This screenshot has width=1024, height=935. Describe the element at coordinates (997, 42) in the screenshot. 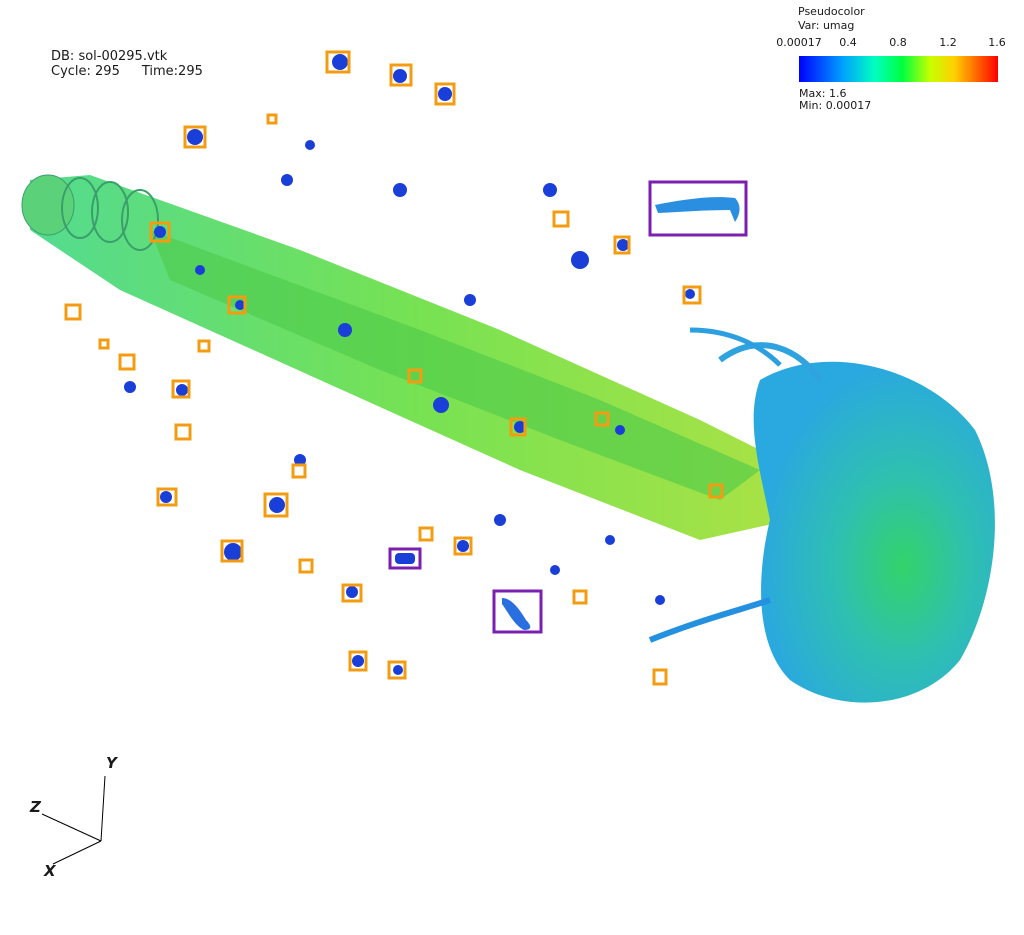

I see `legend-tick: 1.6` at that location.